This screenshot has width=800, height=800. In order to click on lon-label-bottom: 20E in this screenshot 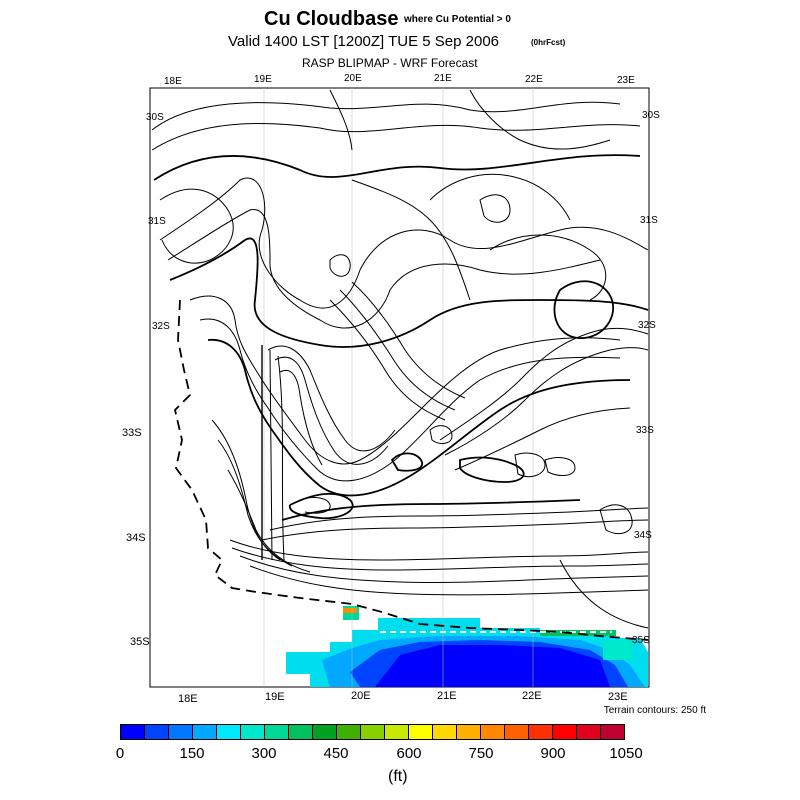, I will do `click(361, 696)`.